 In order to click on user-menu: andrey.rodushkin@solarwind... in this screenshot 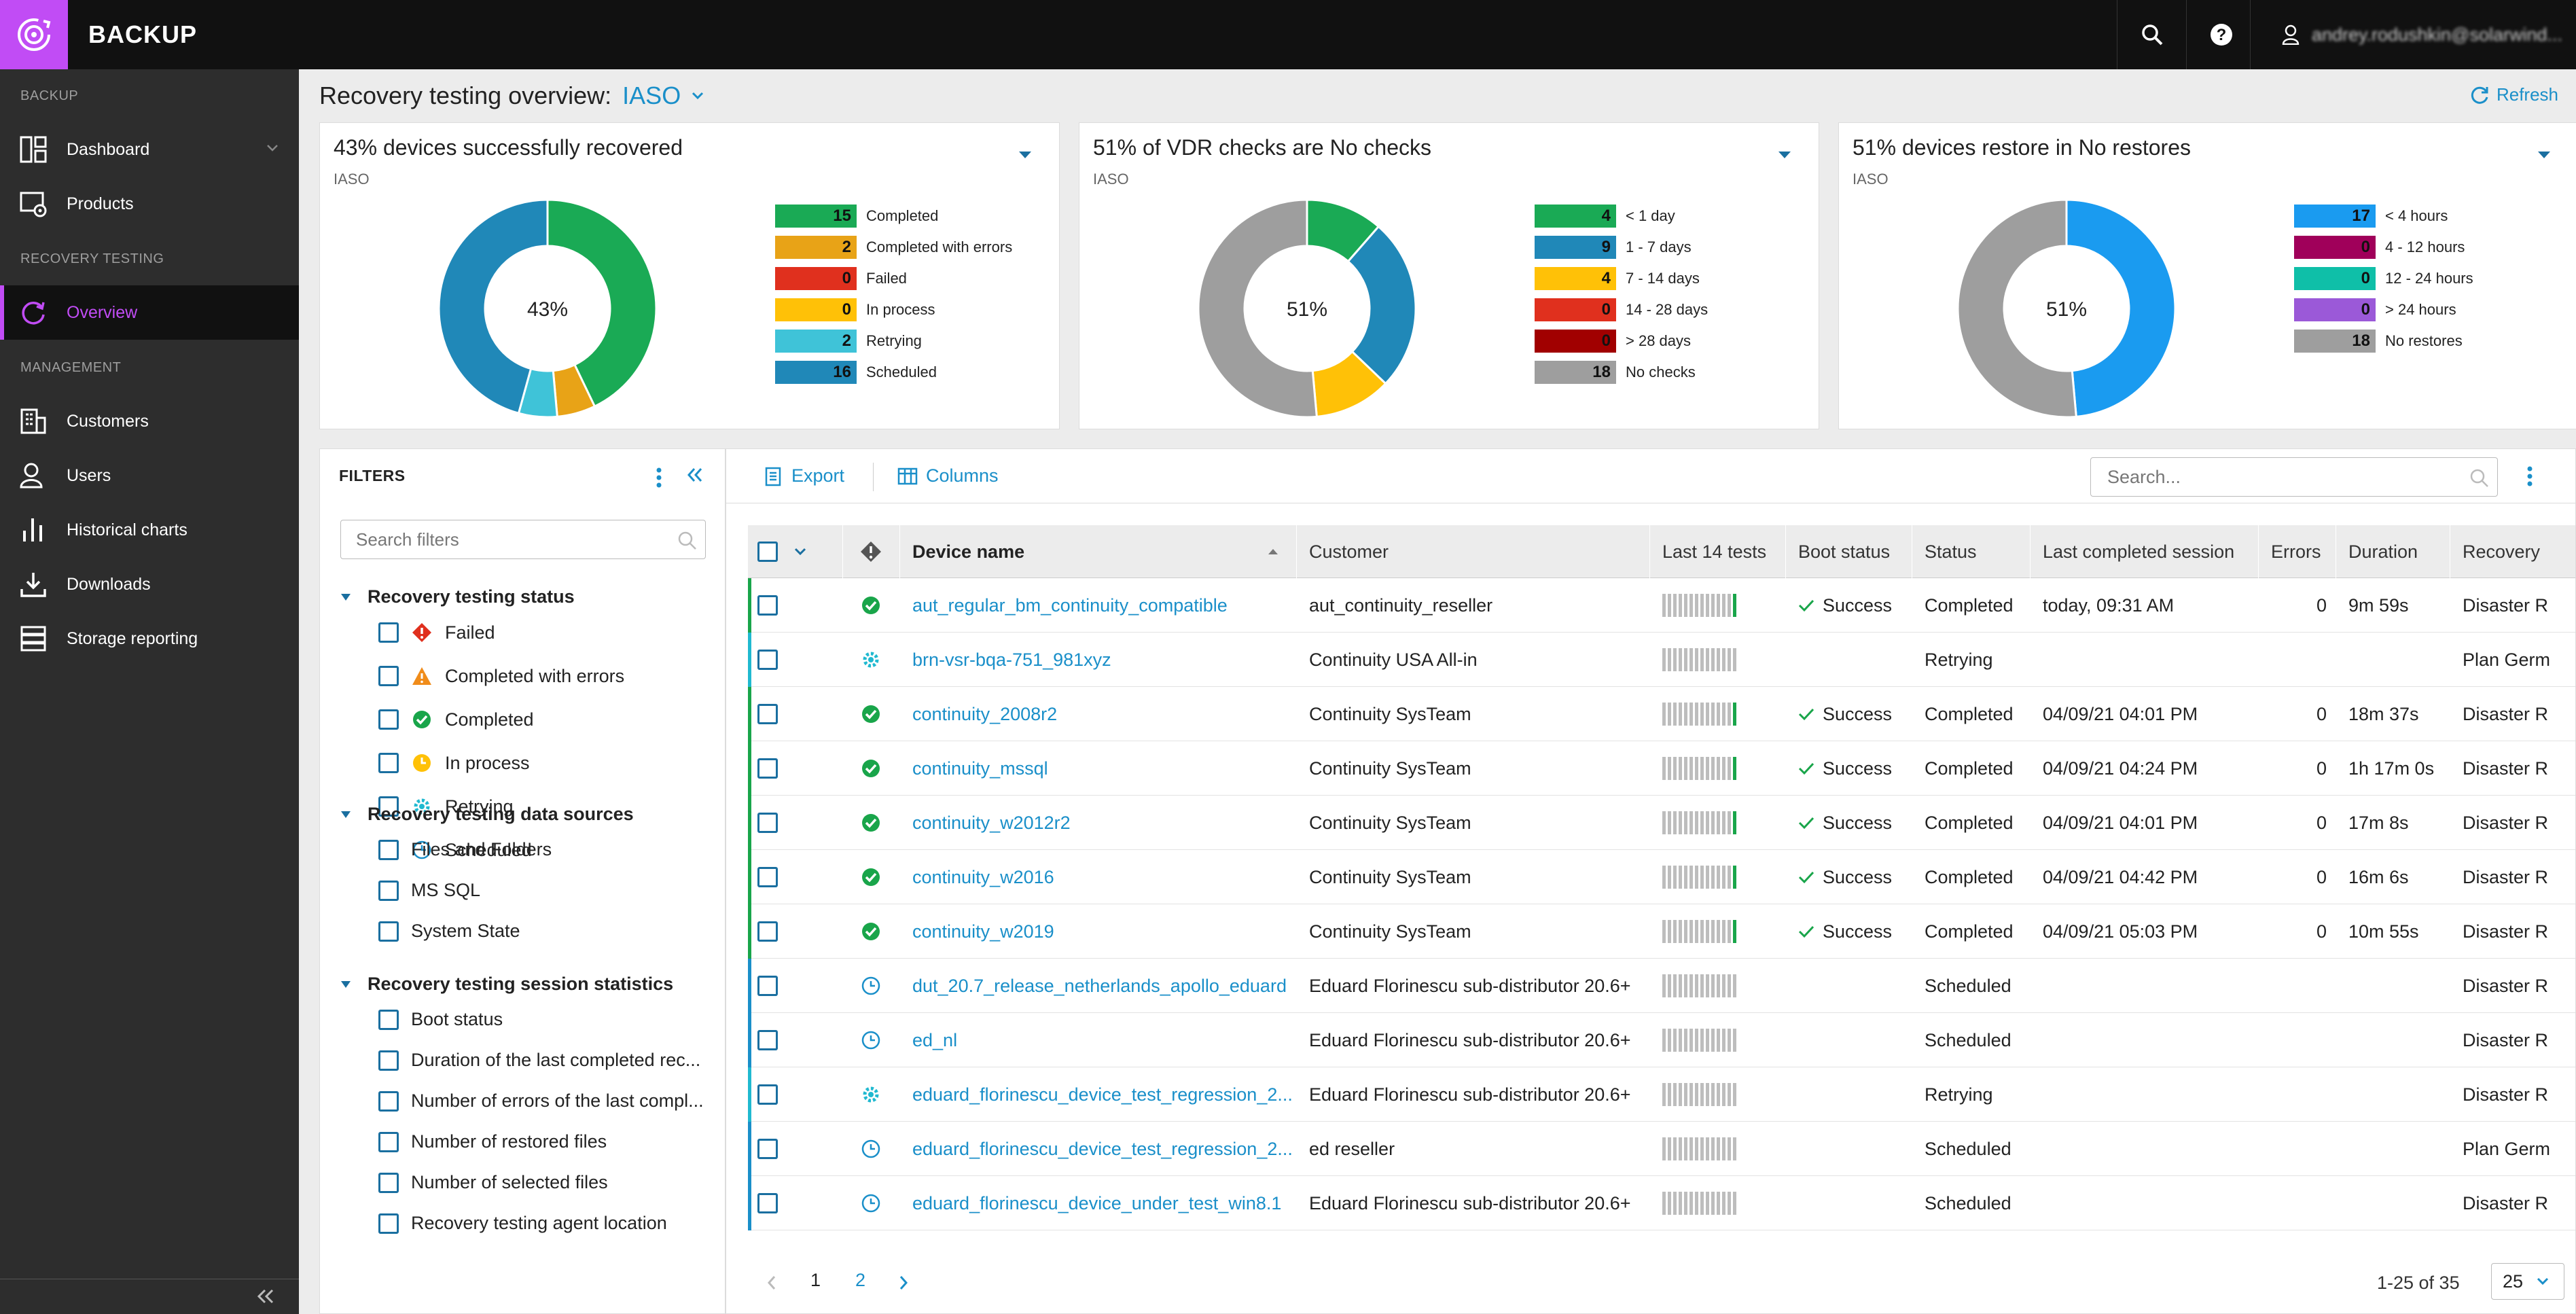, I will do `click(2413, 34)`.